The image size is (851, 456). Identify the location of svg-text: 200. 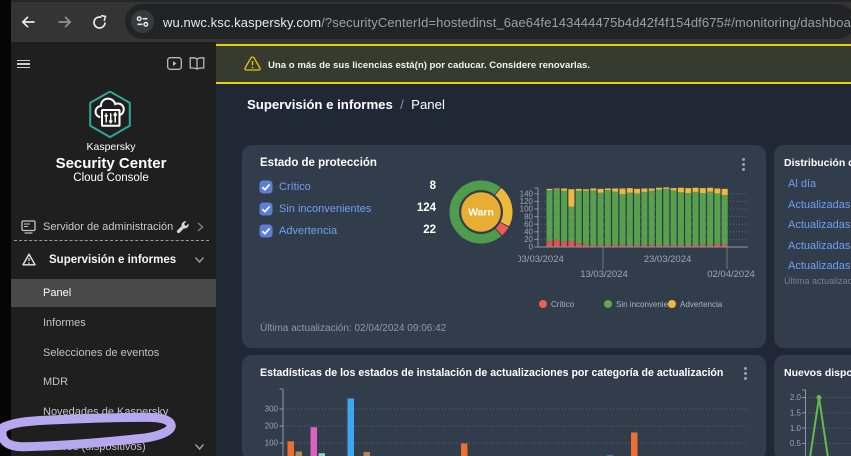
(272, 426).